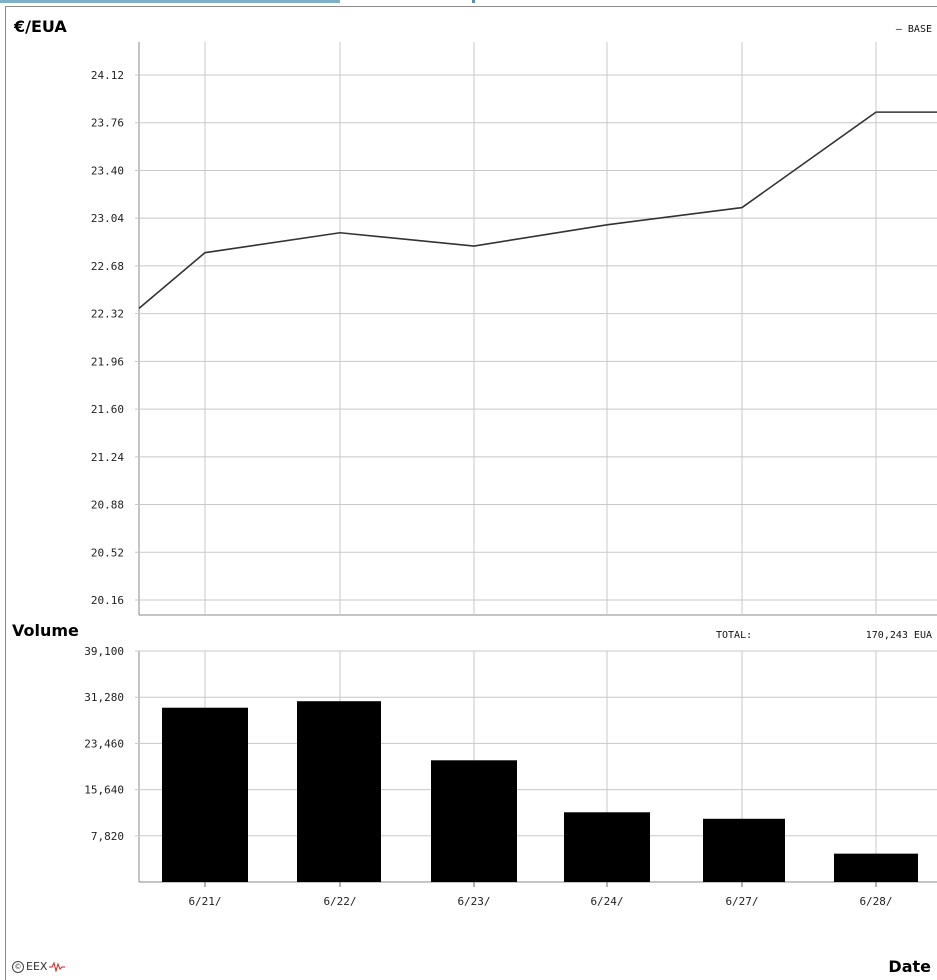 The height and width of the screenshot is (980, 937). Describe the element at coordinates (899, 635) in the screenshot. I see `total-value: 170,243 EUA` at that location.